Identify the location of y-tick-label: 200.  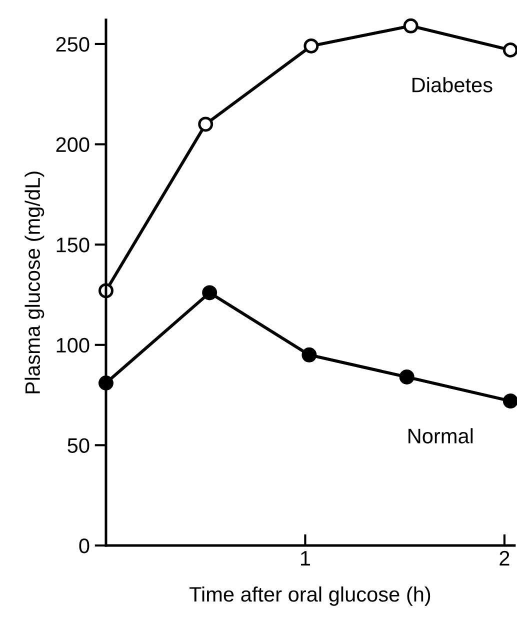
(73, 144).